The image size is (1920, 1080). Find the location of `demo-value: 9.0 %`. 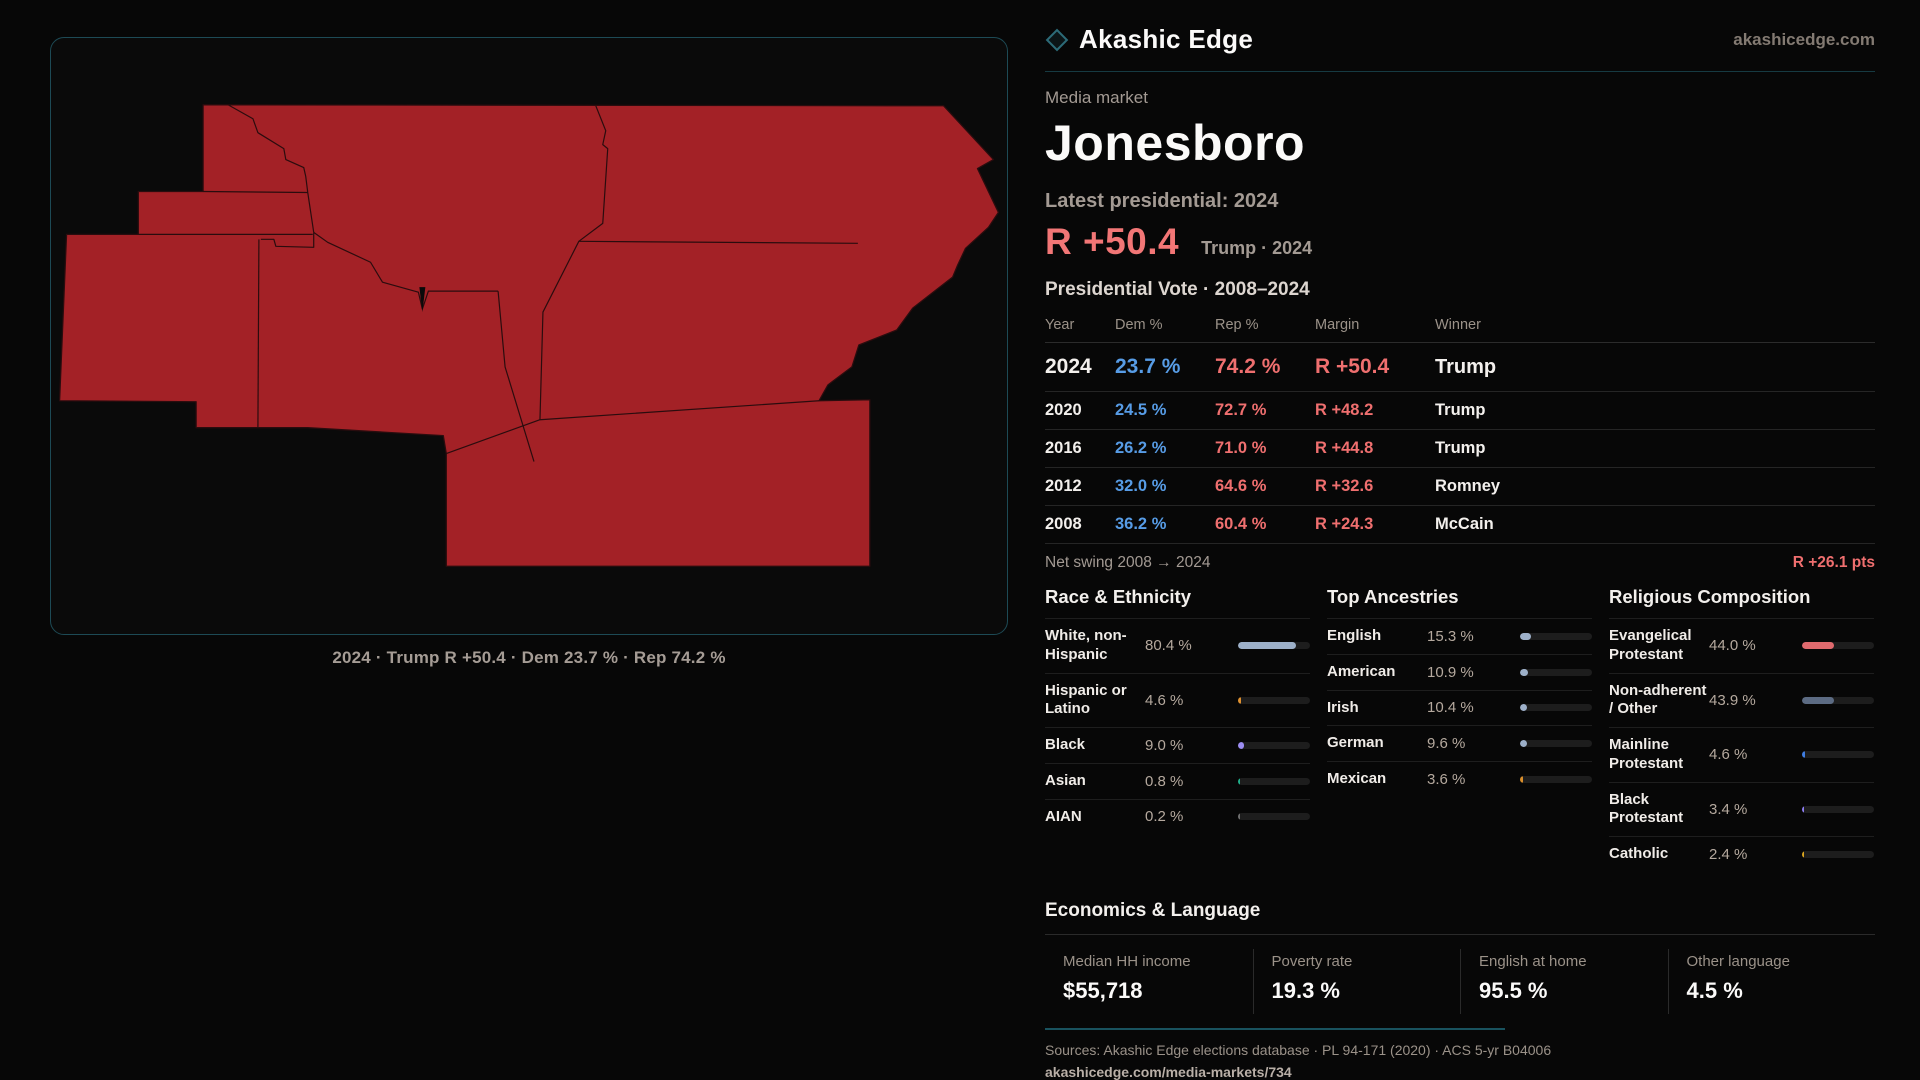

demo-value: 9.0 % is located at coordinates (1164, 745).